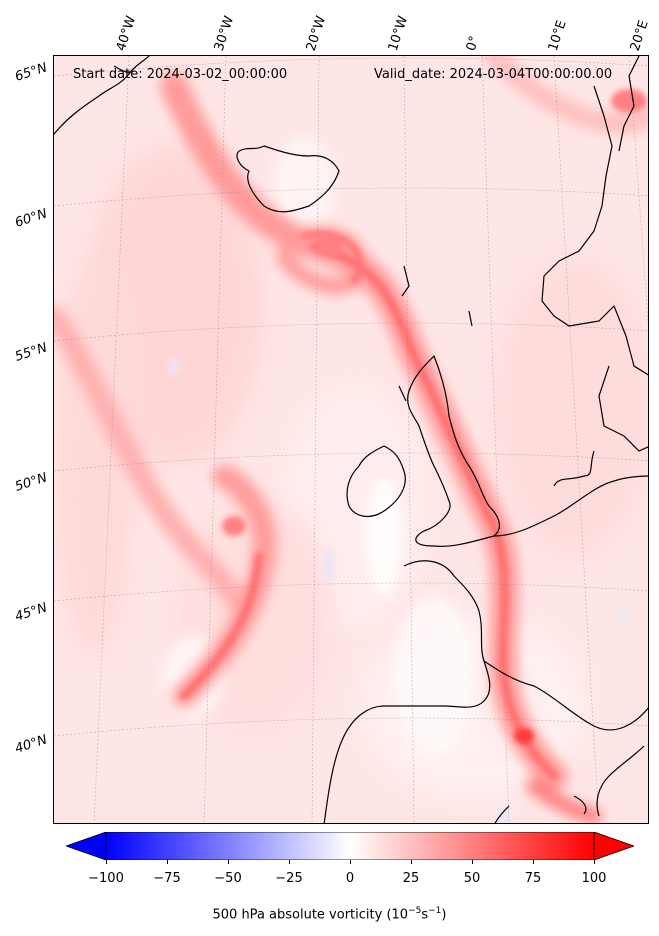 This screenshot has width=659, height=936. Describe the element at coordinates (289, 878) in the screenshot. I see `colorbar-tick: −25` at that location.